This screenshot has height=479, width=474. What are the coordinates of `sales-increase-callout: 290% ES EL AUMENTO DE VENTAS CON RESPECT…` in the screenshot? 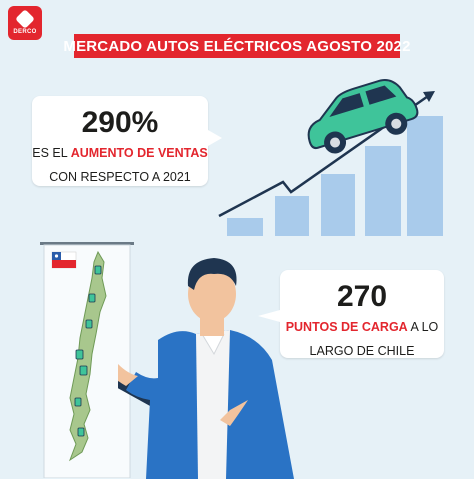 It's located at (127, 141).